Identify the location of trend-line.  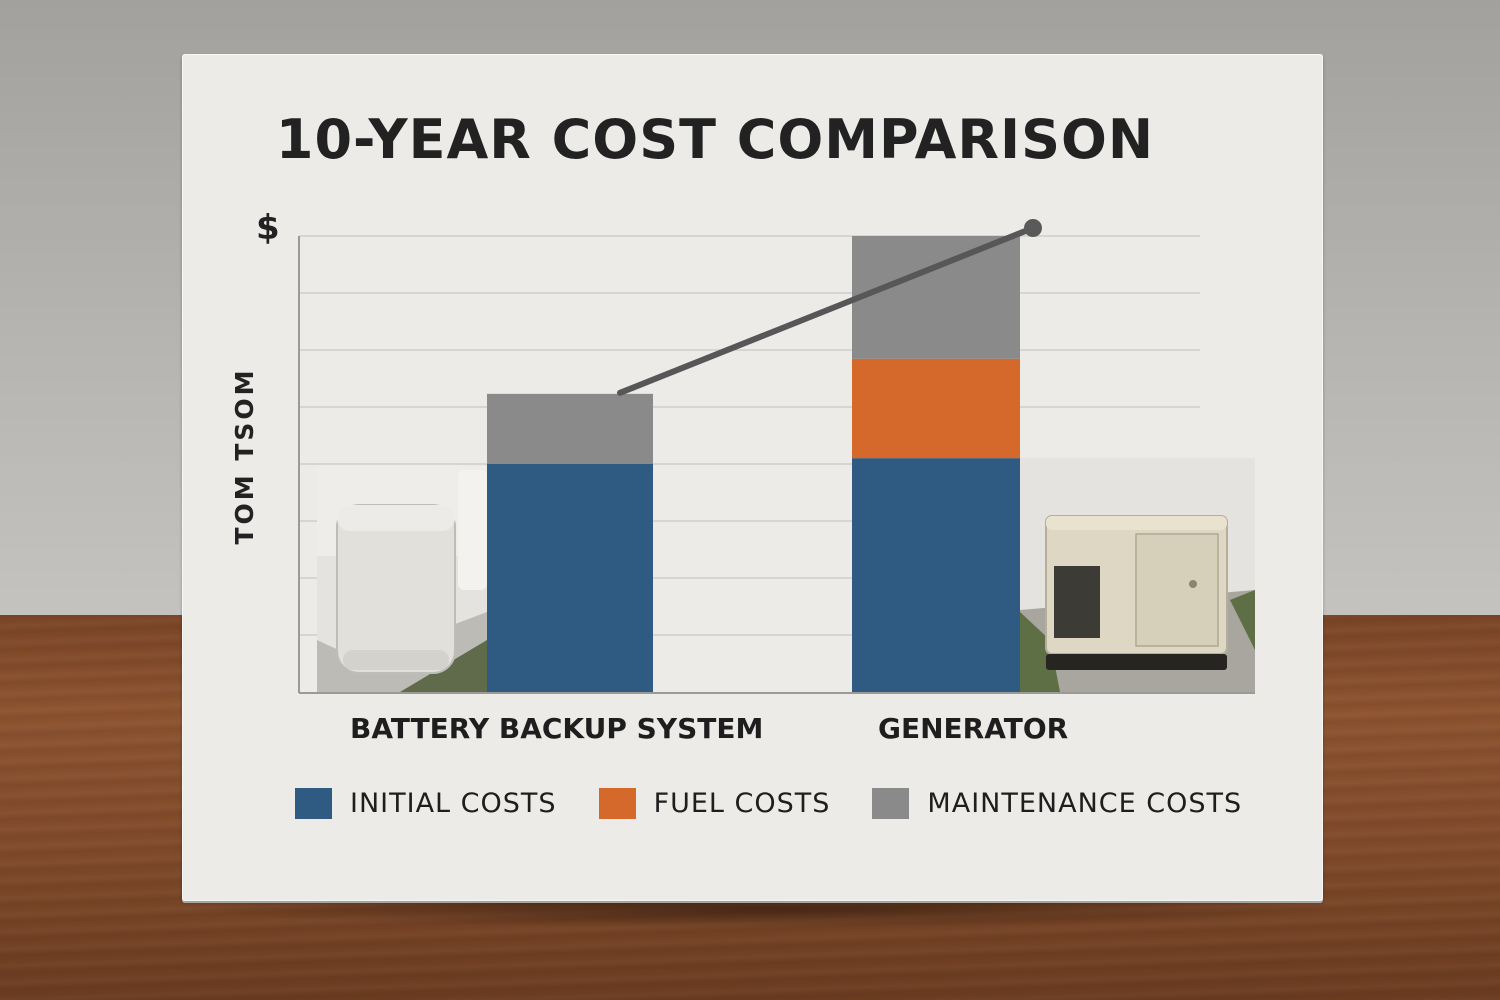
(826, 310).